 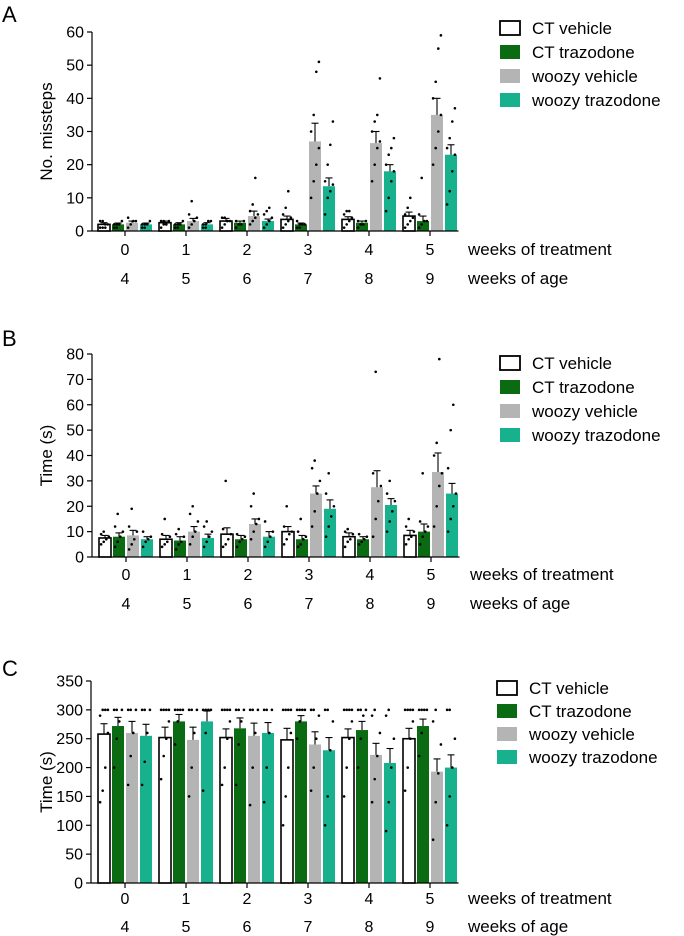 What do you see at coordinates (125, 899) in the screenshot?
I see `x-tick-label: 0` at bounding box center [125, 899].